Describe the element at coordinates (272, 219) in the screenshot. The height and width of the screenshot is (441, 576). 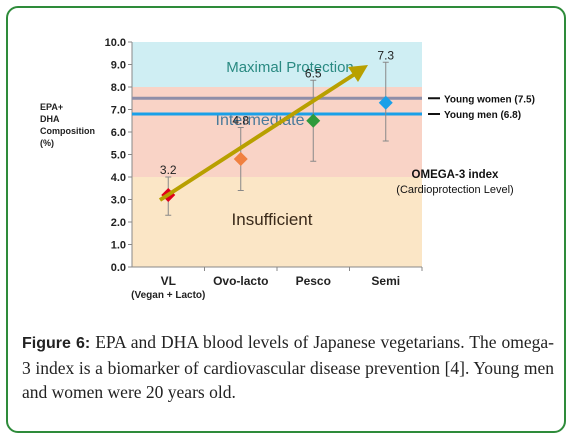
I see `zone-label: Insufficient` at that location.